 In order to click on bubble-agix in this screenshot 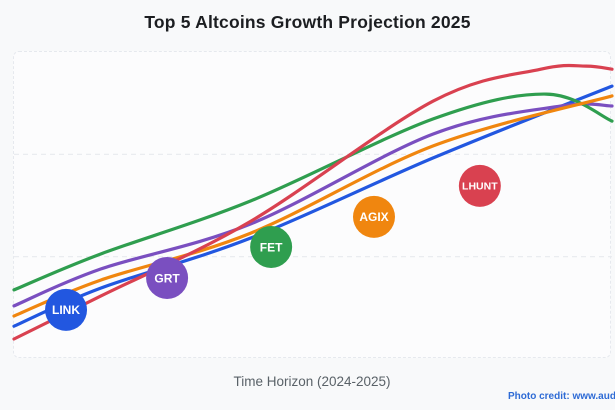, I will do `click(373, 216)`.